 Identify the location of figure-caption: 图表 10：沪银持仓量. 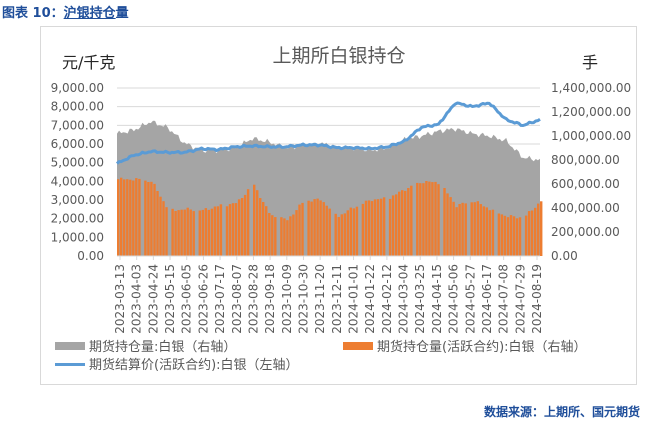
(65, 11).